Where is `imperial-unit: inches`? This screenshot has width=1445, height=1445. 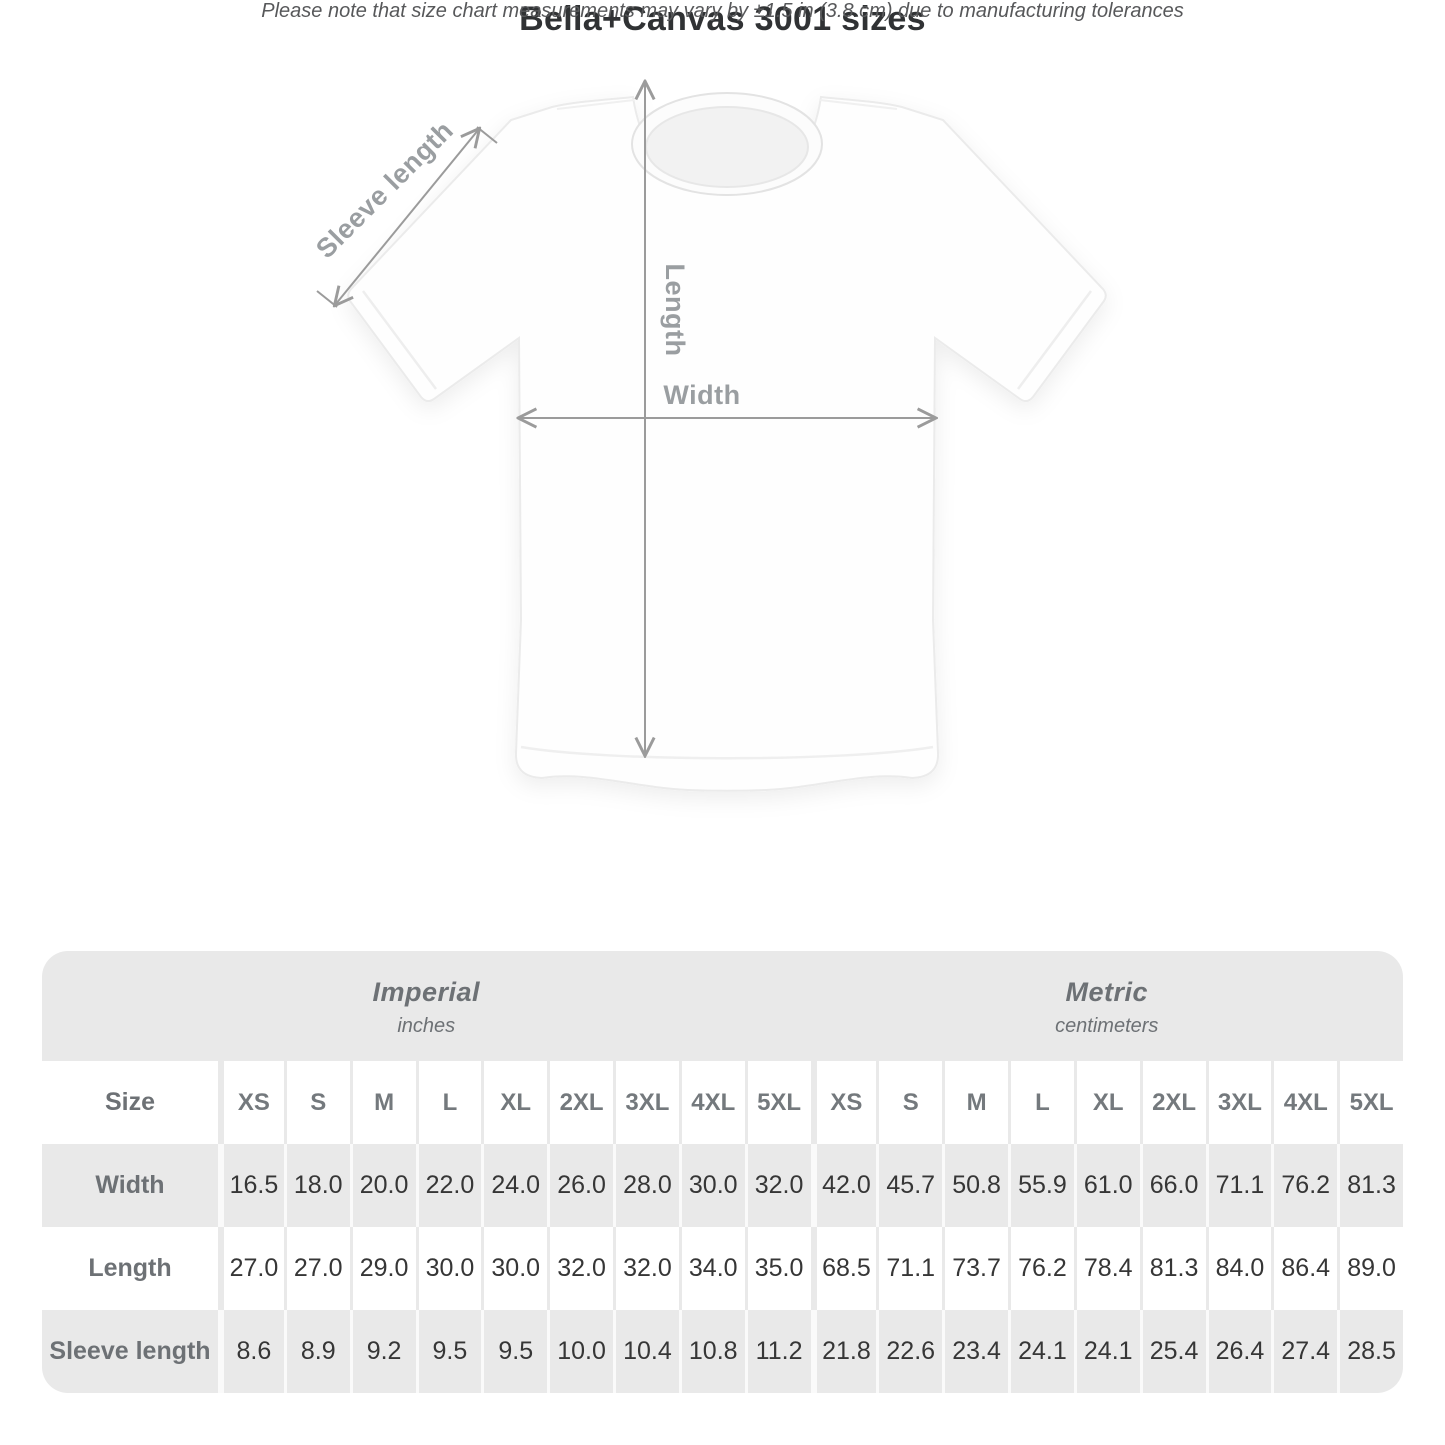
imperial-unit: inches is located at coordinates (426, 1025).